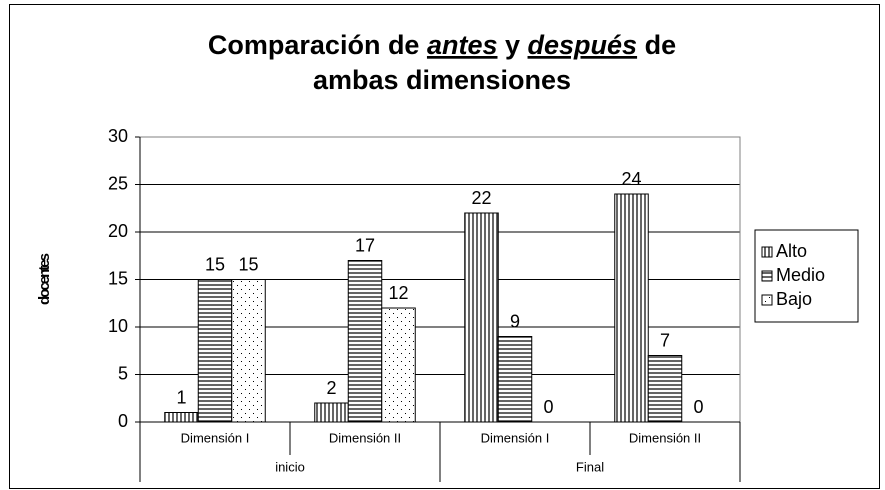 Image resolution: width=885 pixels, height=490 pixels. Describe the element at coordinates (515, 321) in the screenshot. I see `data-label: 9` at that location.